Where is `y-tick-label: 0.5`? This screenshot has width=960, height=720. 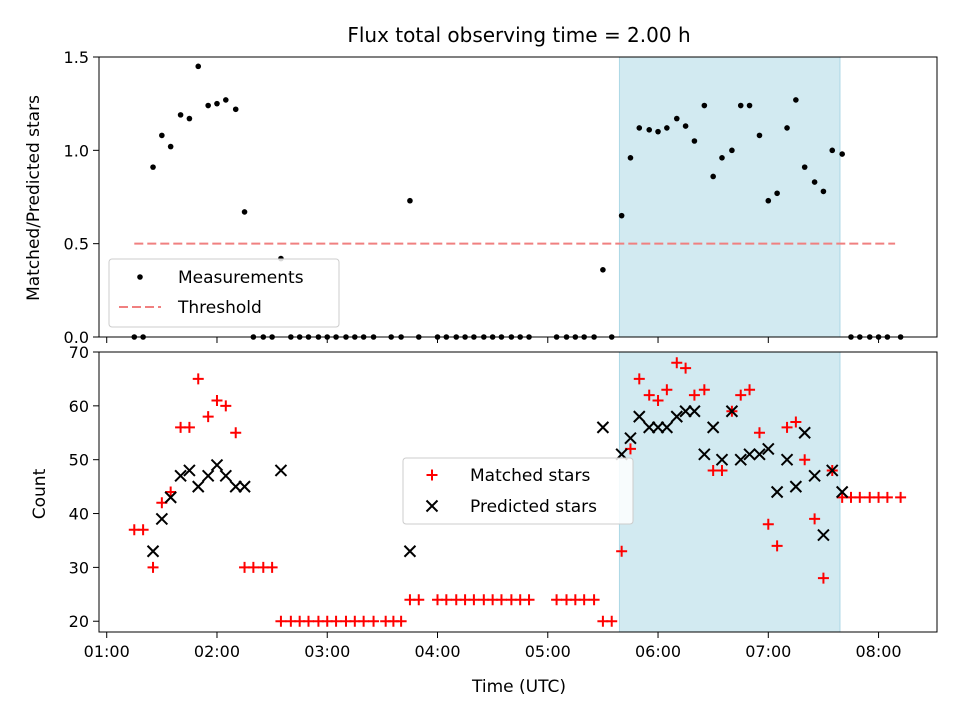
y-tick-label: 0.5 is located at coordinates (76, 244).